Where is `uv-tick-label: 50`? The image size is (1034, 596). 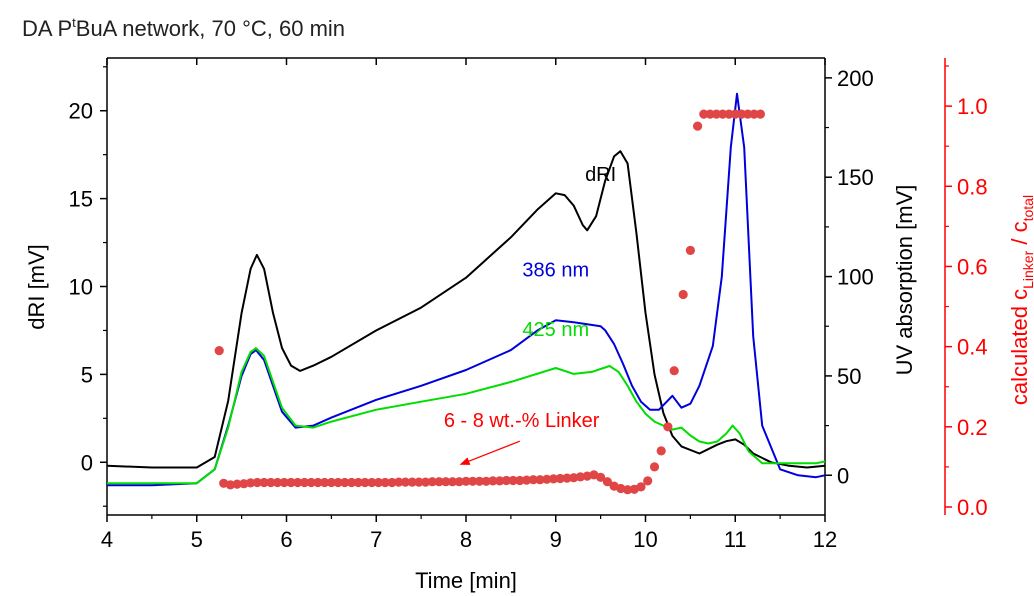
uv-tick-label: 50 is located at coordinates (849, 376).